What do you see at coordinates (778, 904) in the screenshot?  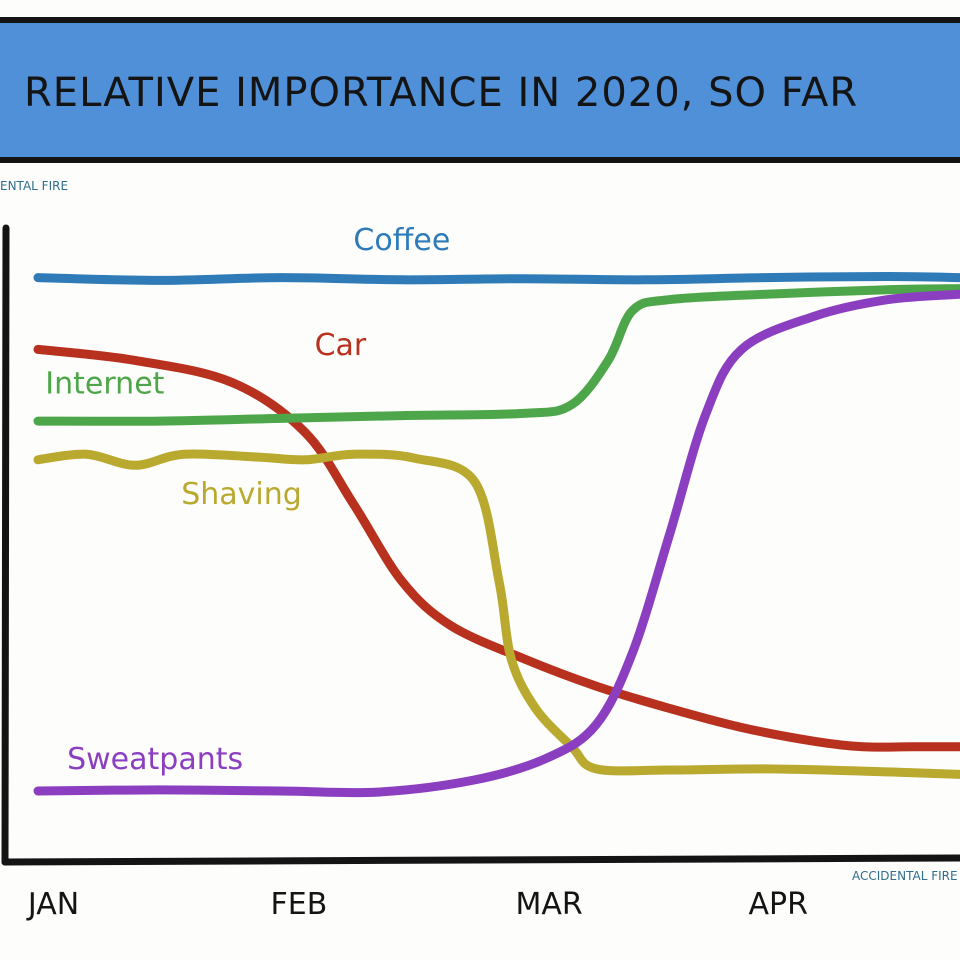 I see `x-tick-label-apr: APR` at bounding box center [778, 904].